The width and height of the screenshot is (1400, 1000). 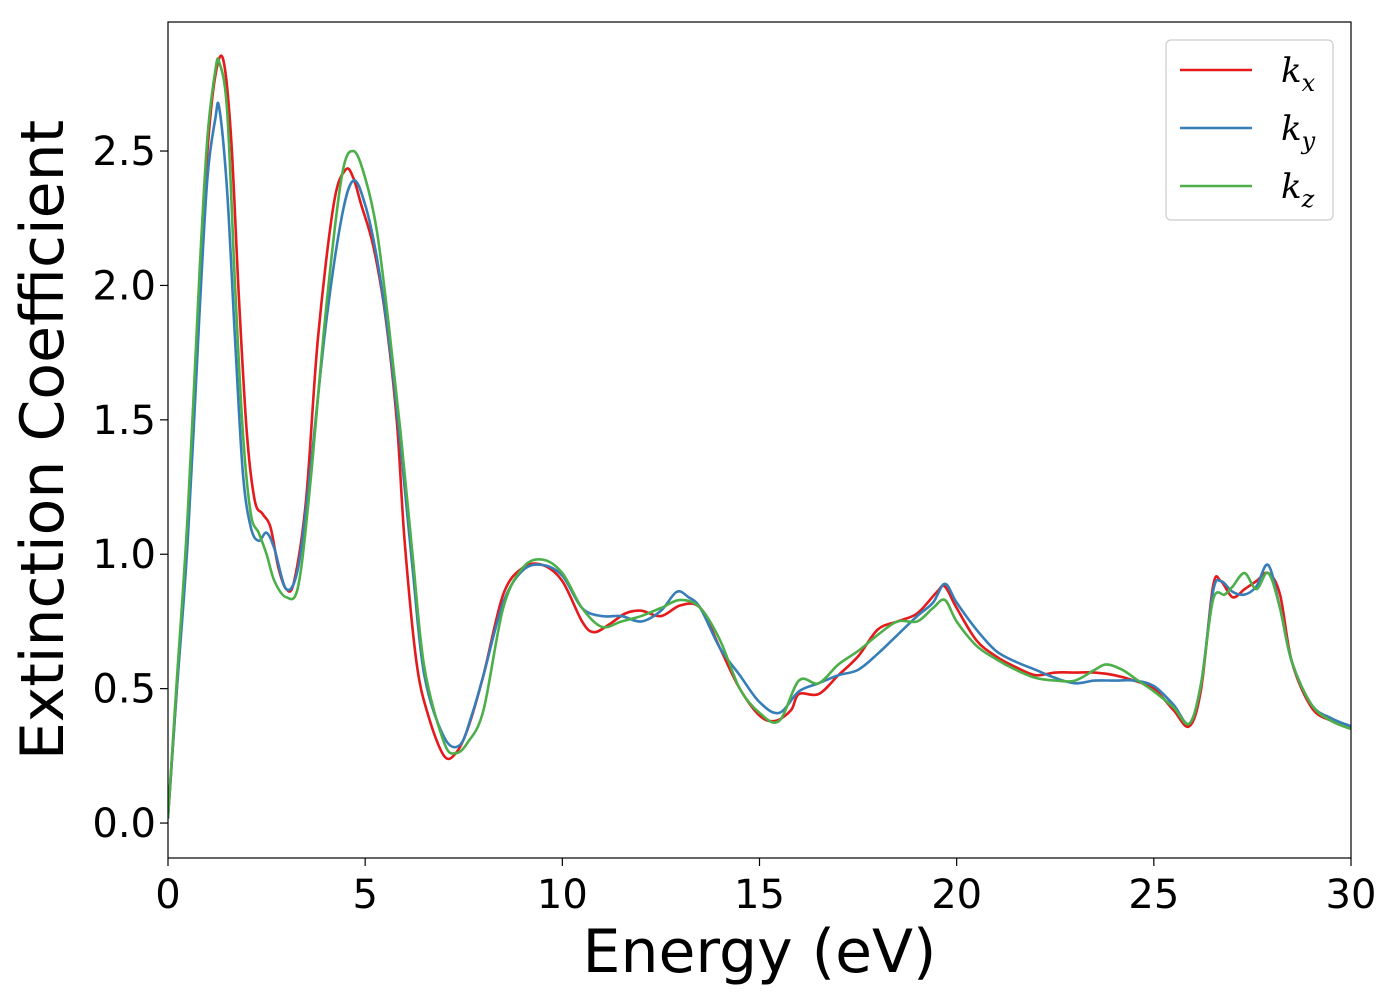 I want to click on x-tick-label: 5, so click(x=364, y=895).